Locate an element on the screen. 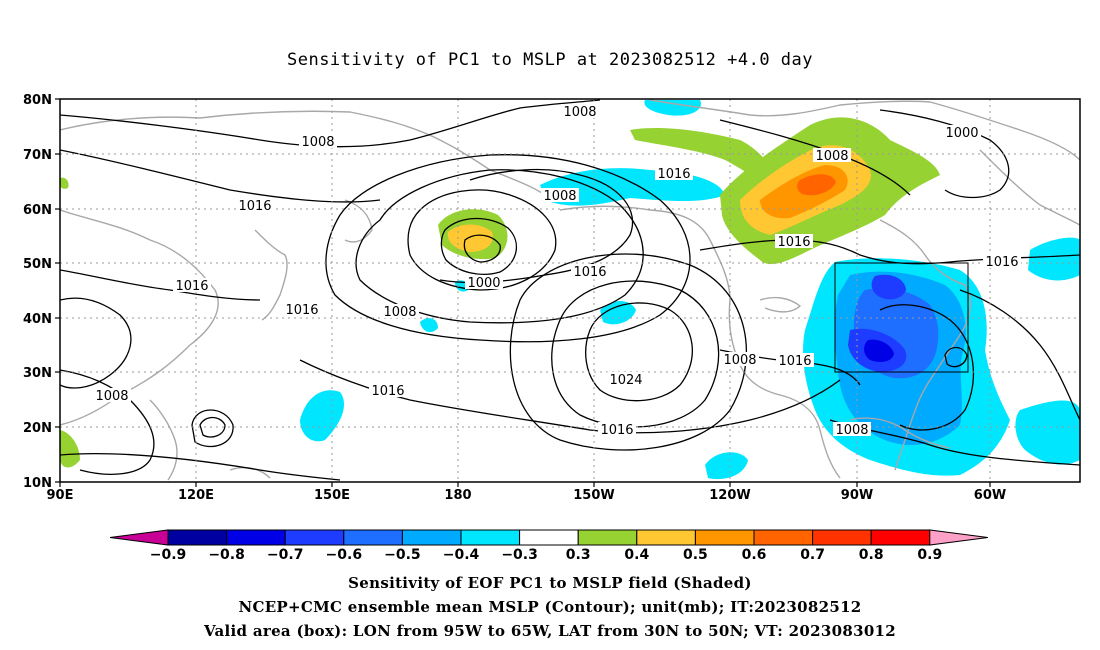 The height and width of the screenshot is (650, 1100). lat-tick-label: 40N is located at coordinates (37, 319).